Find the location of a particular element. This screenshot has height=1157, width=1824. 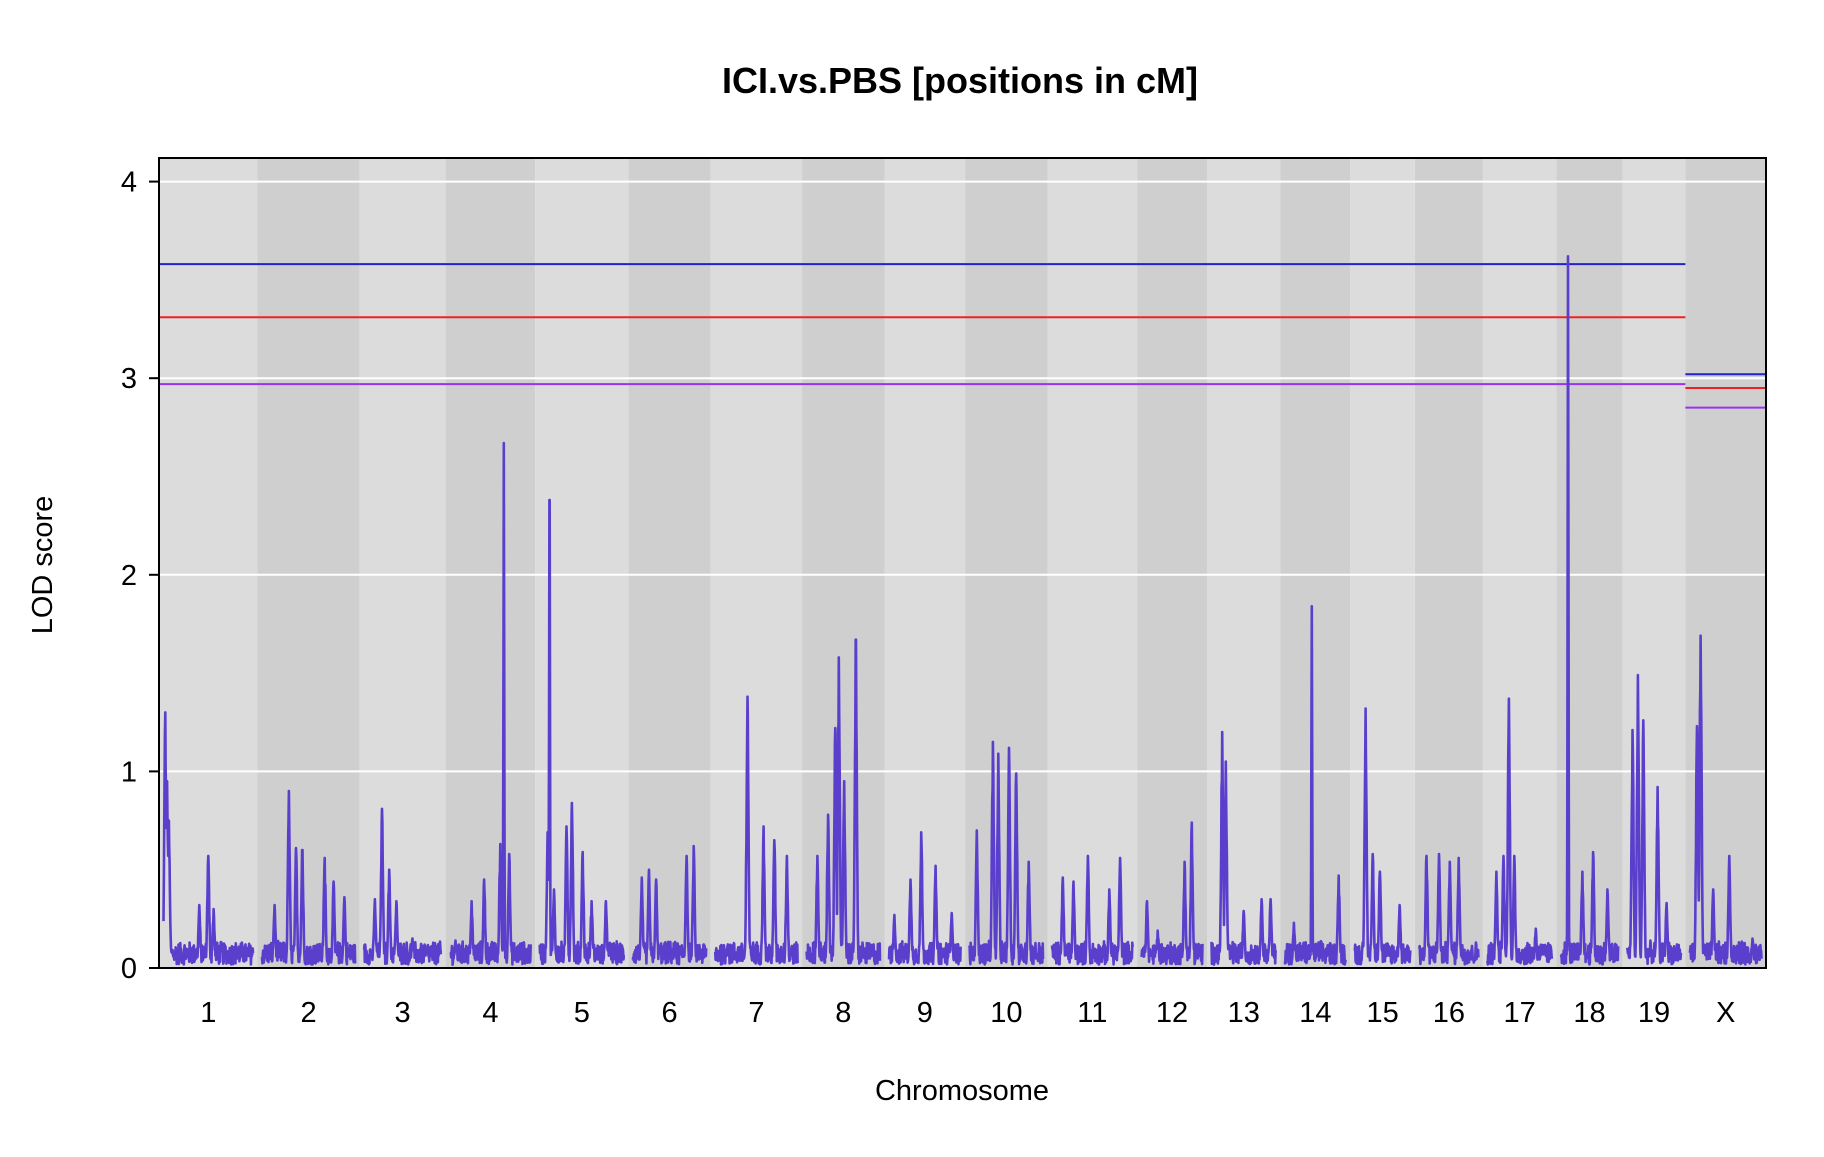

chart-title: ICI.vs.PBS [positions in cM] is located at coordinates (960, 80).